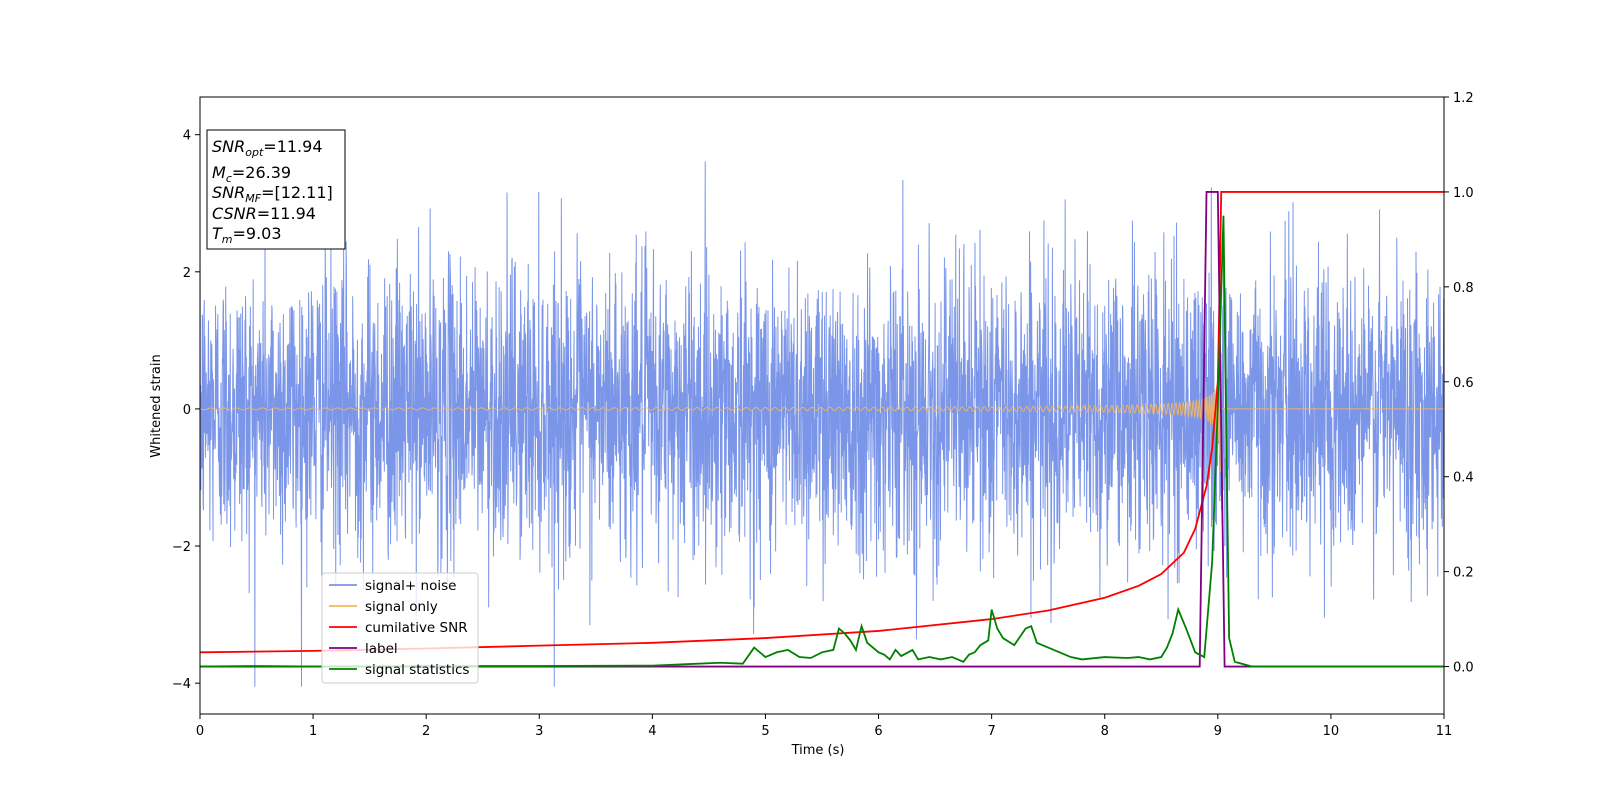  What do you see at coordinates (247, 235) in the screenshot?
I see `info-line: Tm=9.03` at bounding box center [247, 235].